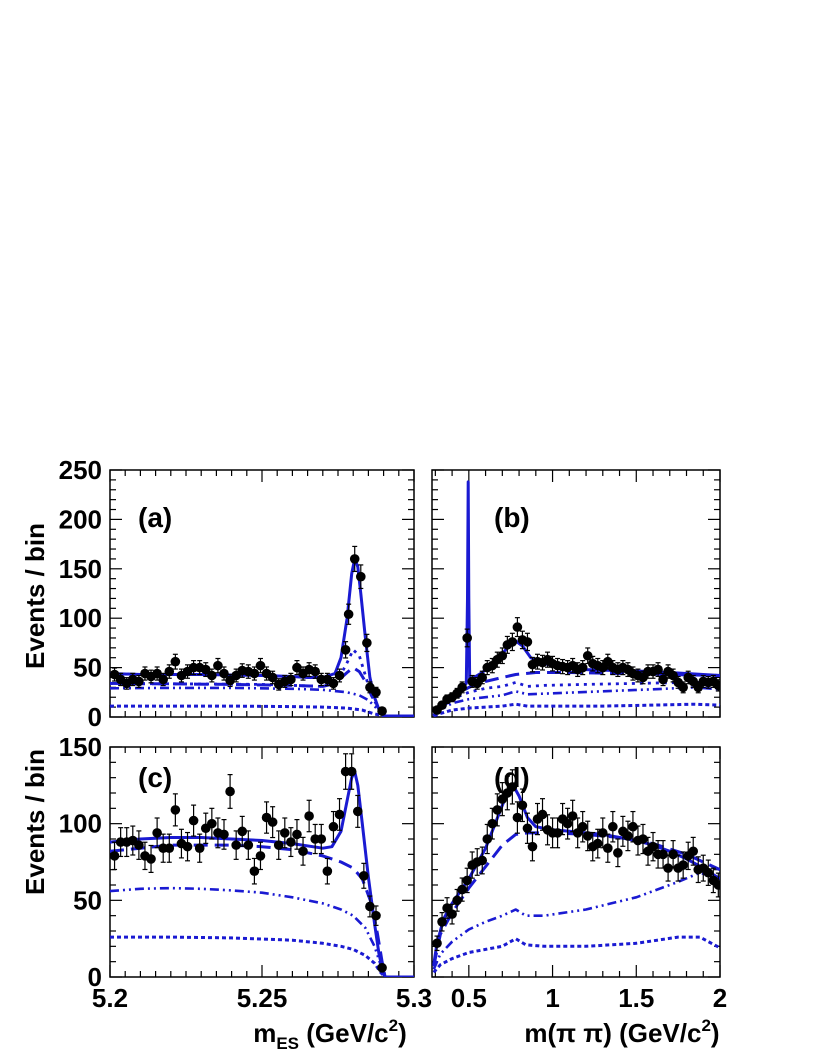 The height and width of the screenshot is (1064, 822). Describe the element at coordinates (95, 977) in the screenshot. I see `y-tick-label-c: 0` at that location.